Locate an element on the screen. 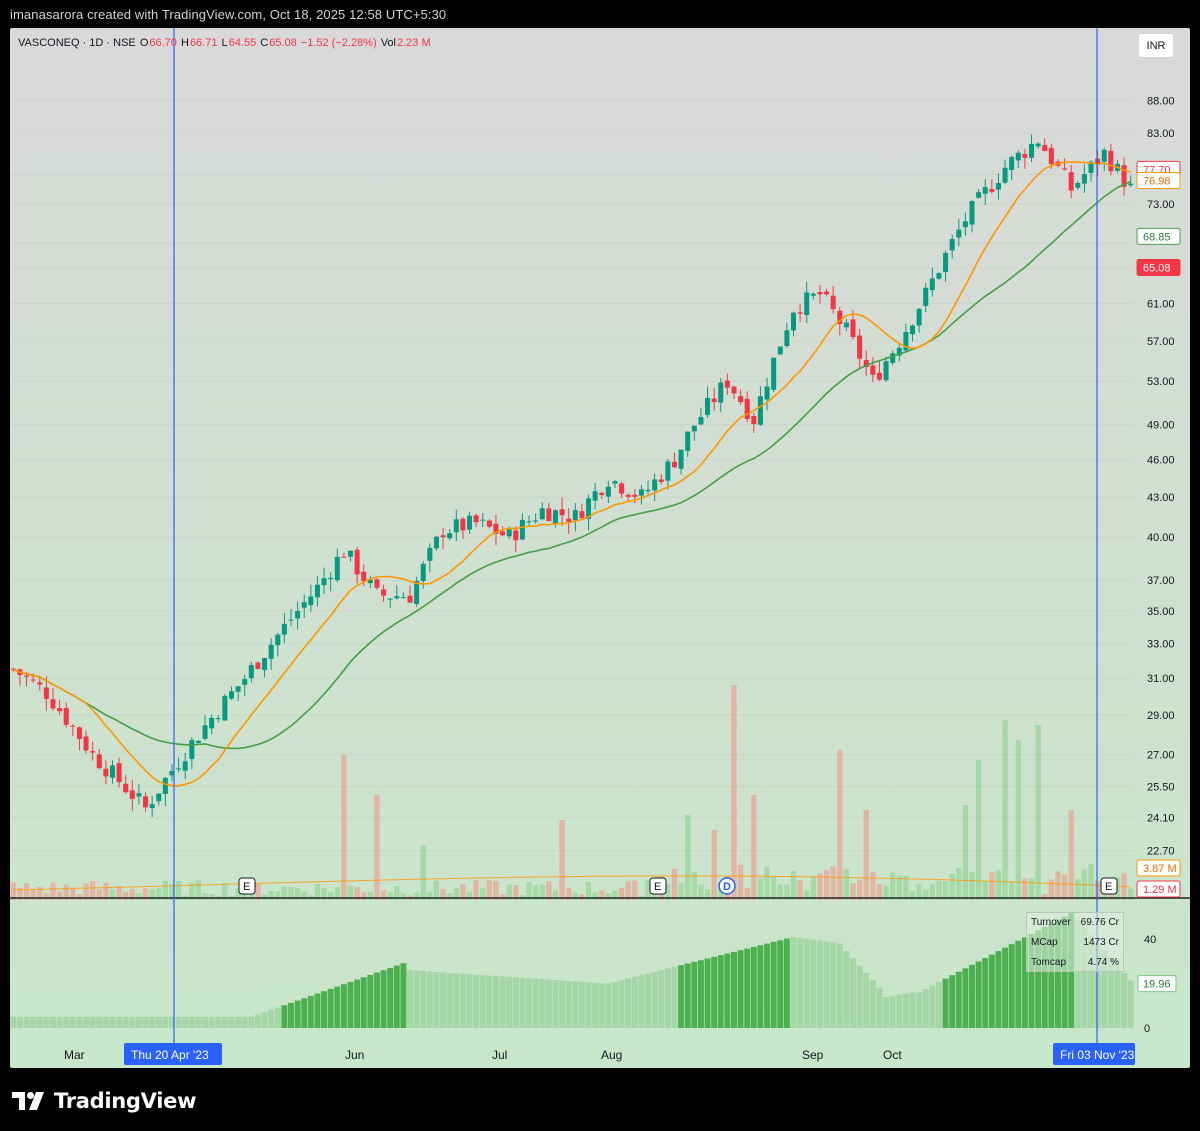 This screenshot has width=1200, height=1131. info-label: Tomcap is located at coordinates (1049, 962).